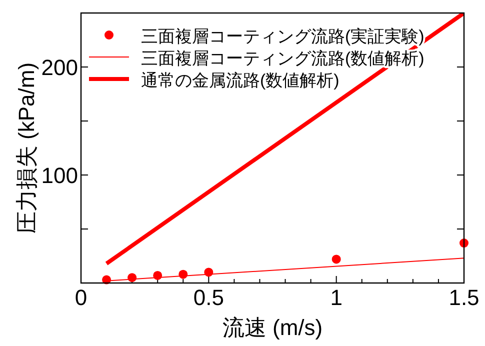  What do you see at coordinates (26, 148) in the screenshot?
I see `y-axis-title: 圧力損失 (kPa/m)` at bounding box center [26, 148].